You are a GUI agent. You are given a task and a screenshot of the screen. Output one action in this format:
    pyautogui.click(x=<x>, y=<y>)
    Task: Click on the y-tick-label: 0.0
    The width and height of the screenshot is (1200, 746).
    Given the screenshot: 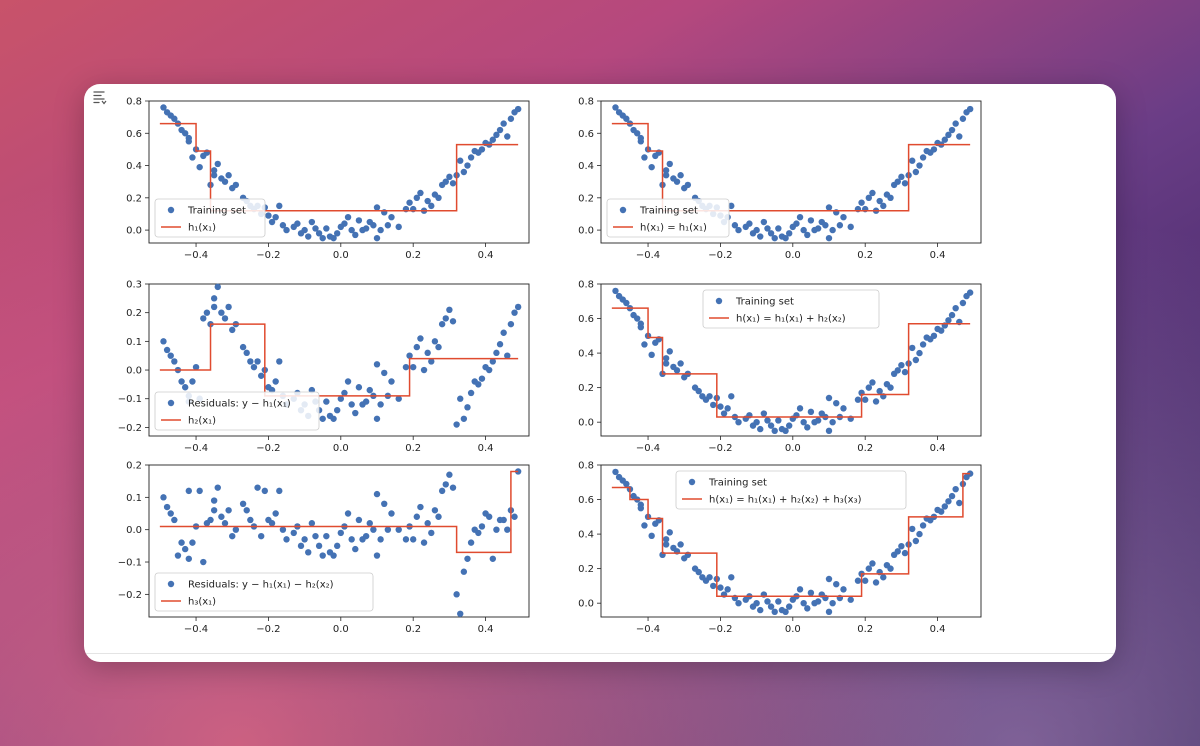 What is the action you would take?
    pyautogui.click(x=134, y=231)
    